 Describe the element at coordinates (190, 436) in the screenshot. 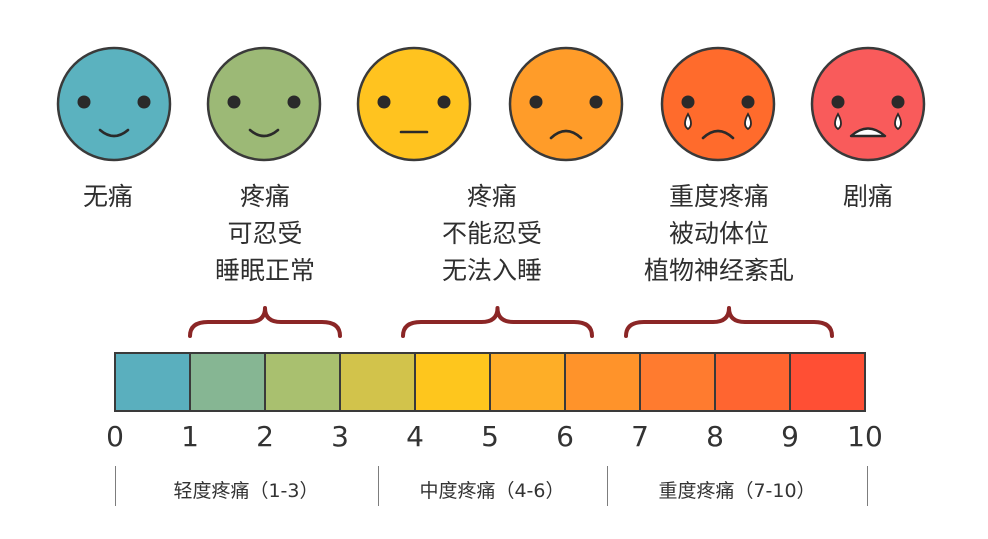

I see `tick-label-1: 1` at that location.